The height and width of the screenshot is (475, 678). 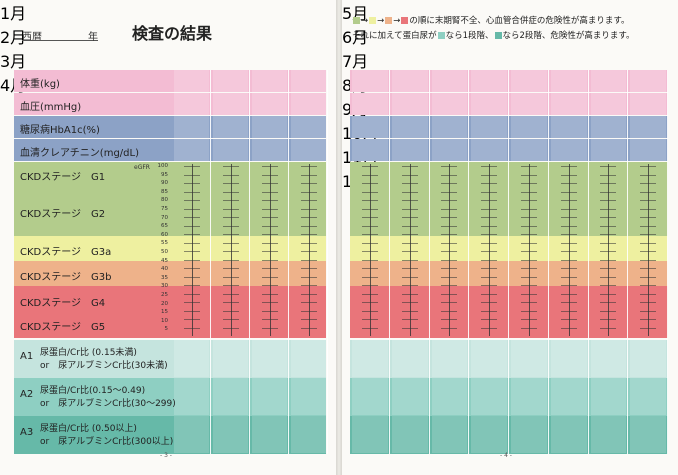 I want to click on left_page-month-header: 3月, so click(x=13, y=61).